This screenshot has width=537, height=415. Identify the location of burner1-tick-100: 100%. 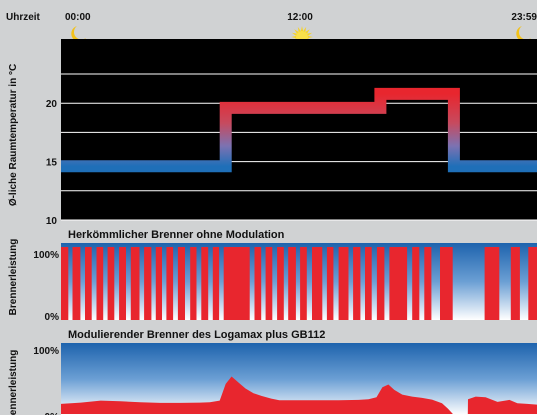
(46, 255).